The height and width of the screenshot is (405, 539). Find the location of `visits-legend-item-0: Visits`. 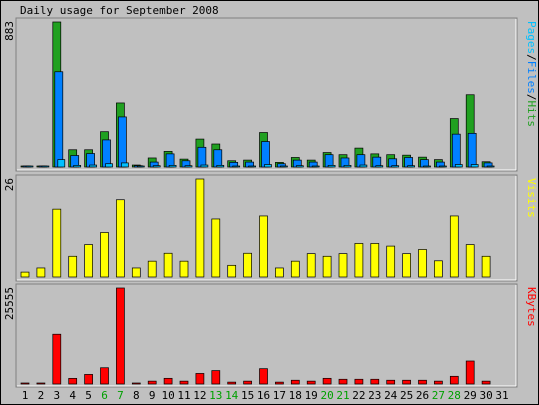

visits-legend-item-0: Visits is located at coordinates (531, 198).